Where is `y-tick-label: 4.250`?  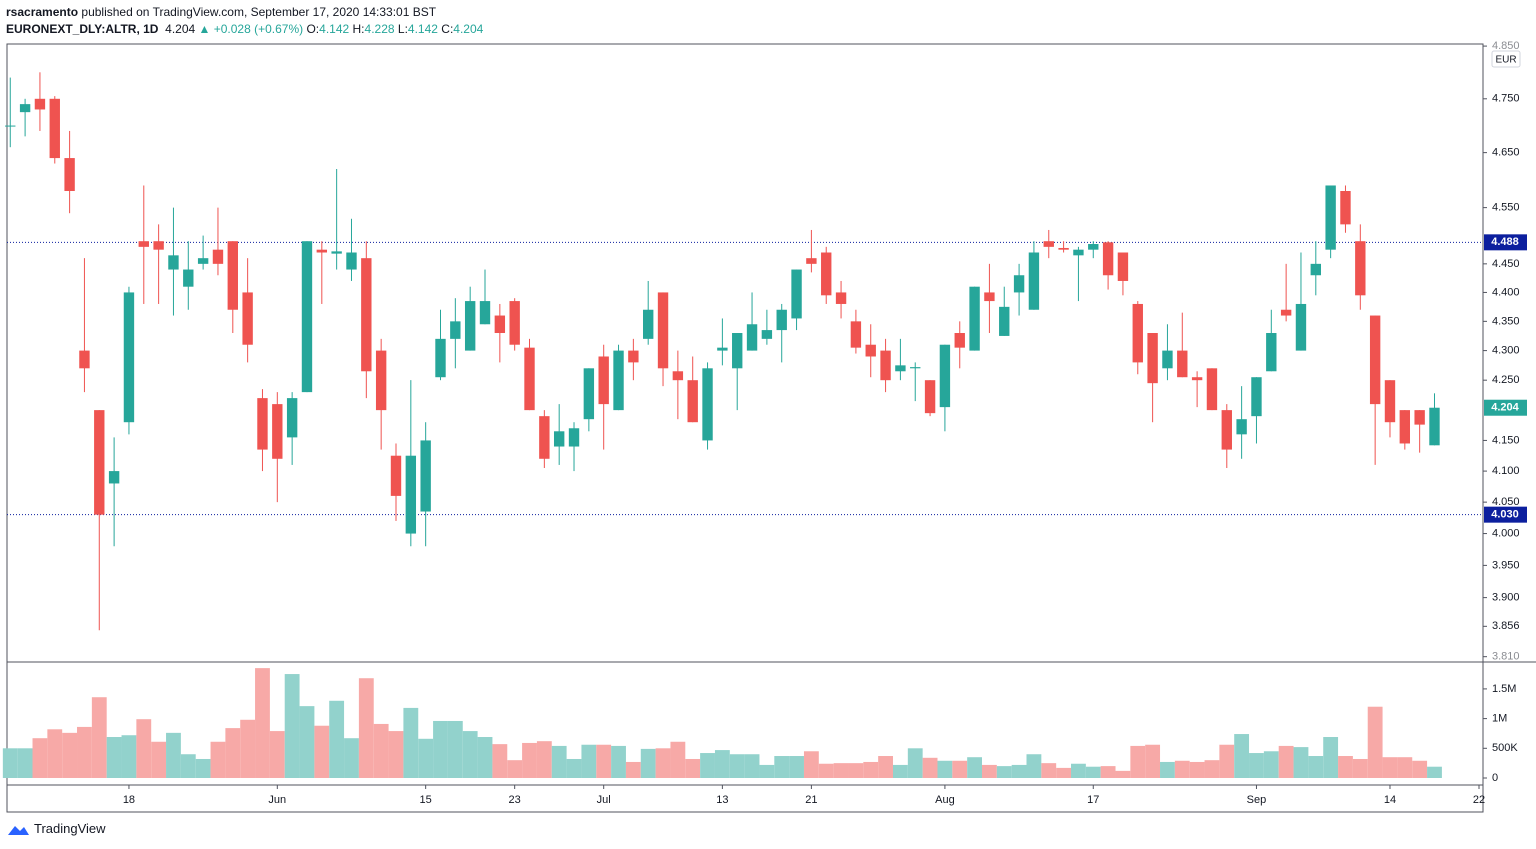 y-tick-label: 4.250 is located at coordinates (1506, 380).